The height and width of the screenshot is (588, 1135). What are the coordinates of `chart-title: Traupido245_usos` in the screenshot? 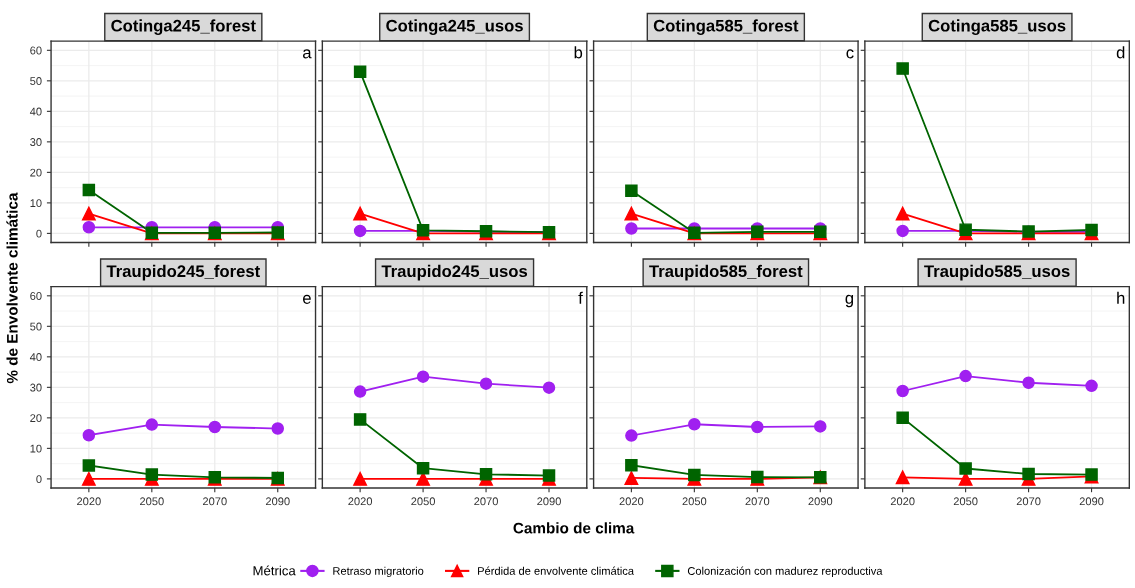 It's located at (454, 272).